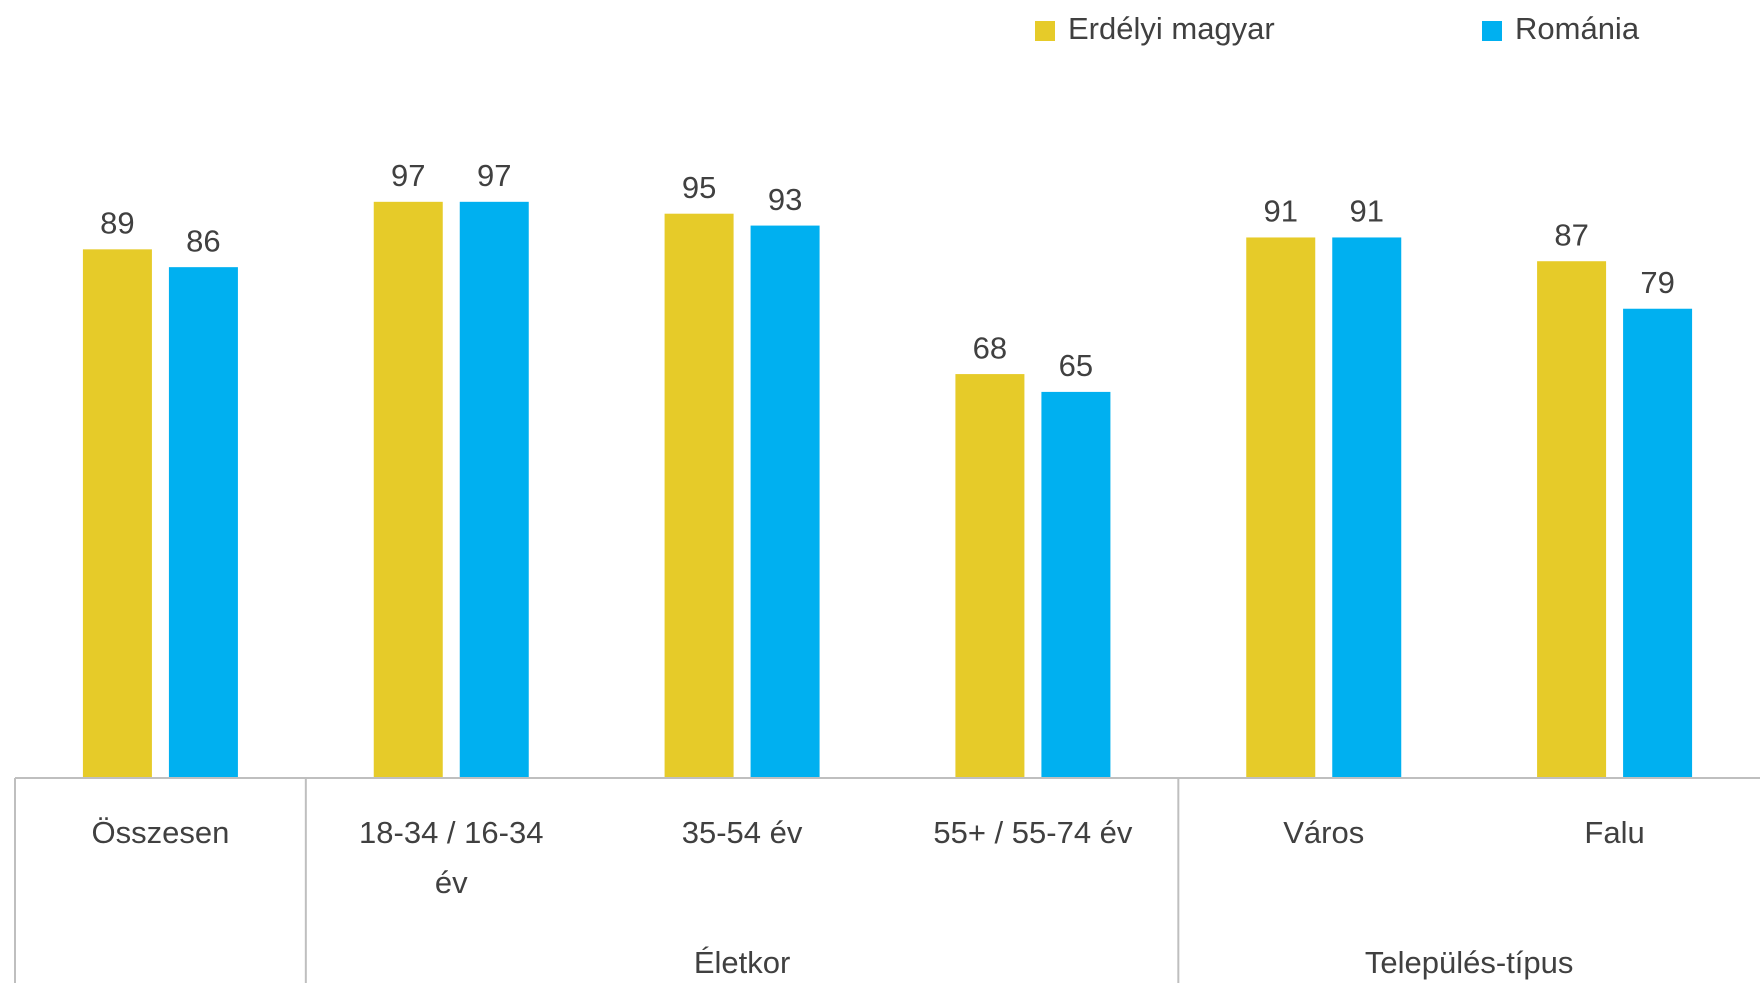  Describe the element at coordinates (1577, 28) in the screenshot. I see `legend-label: Románia` at that location.